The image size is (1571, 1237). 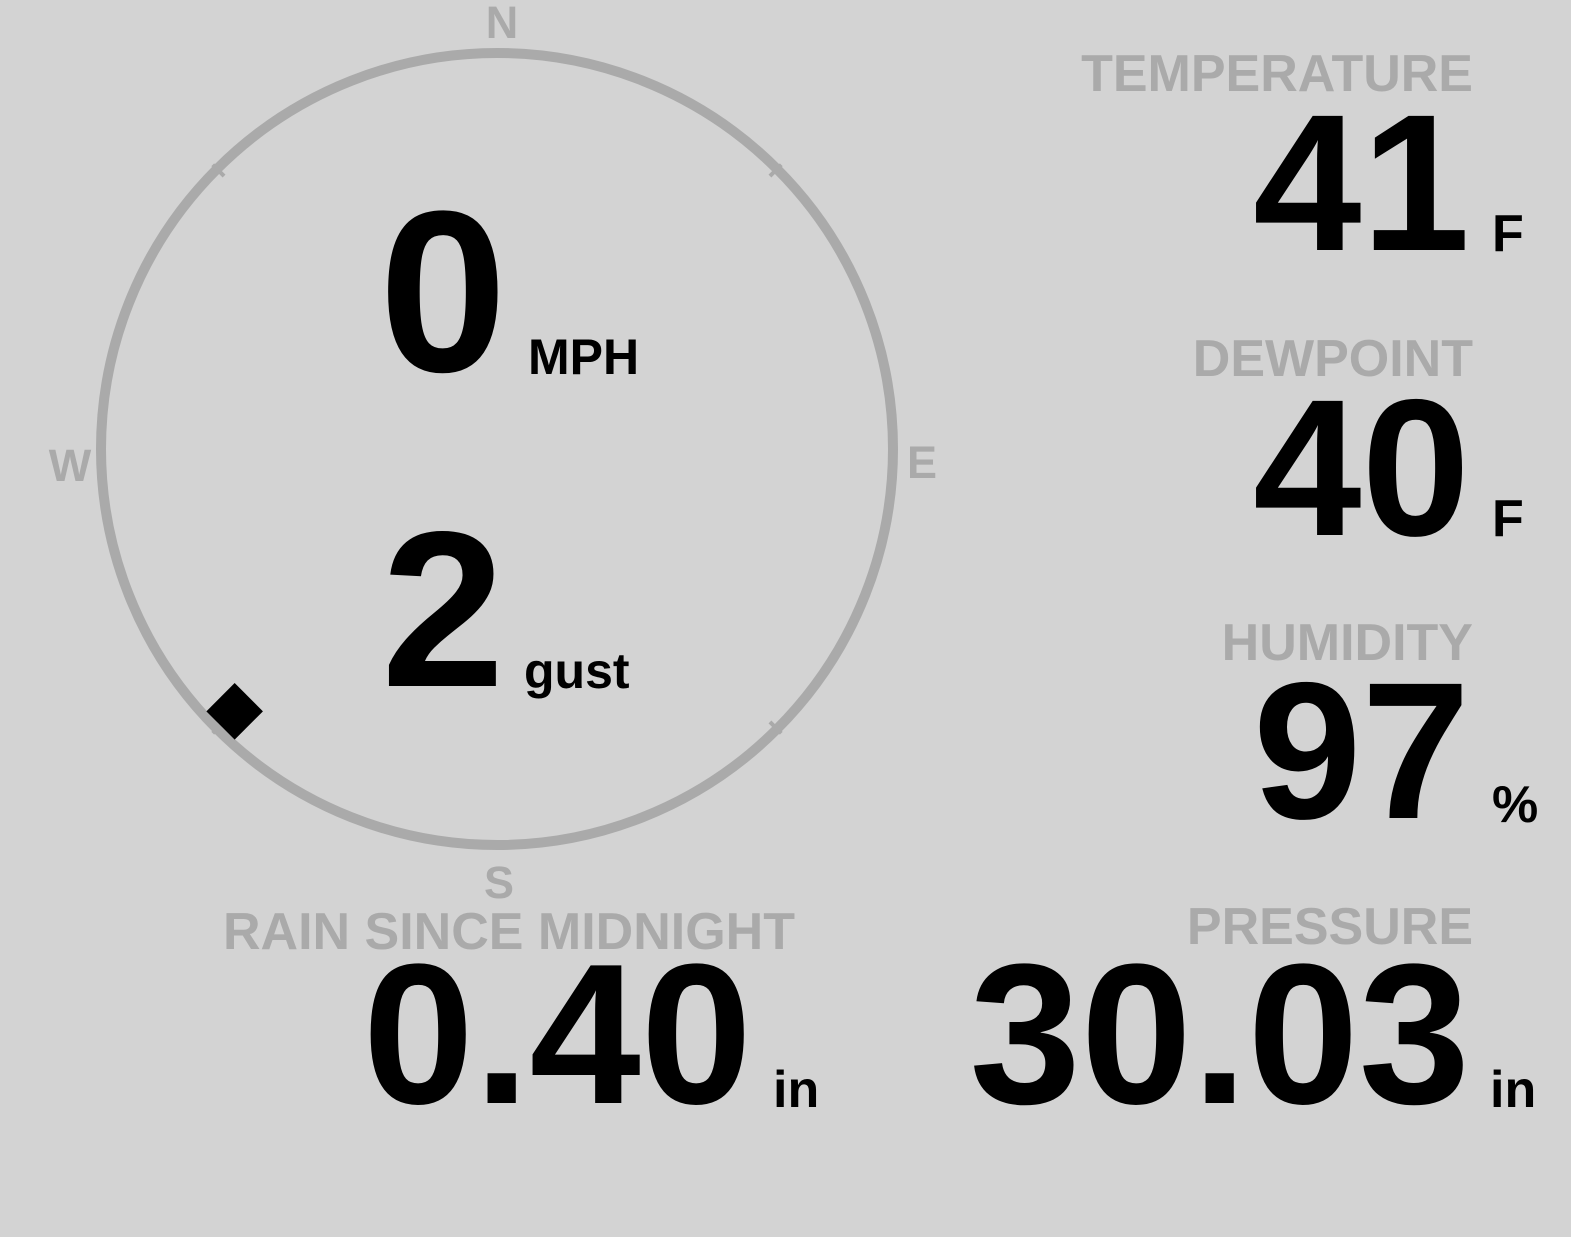 I want to click on compass-north: N, so click(x=502, y=24).